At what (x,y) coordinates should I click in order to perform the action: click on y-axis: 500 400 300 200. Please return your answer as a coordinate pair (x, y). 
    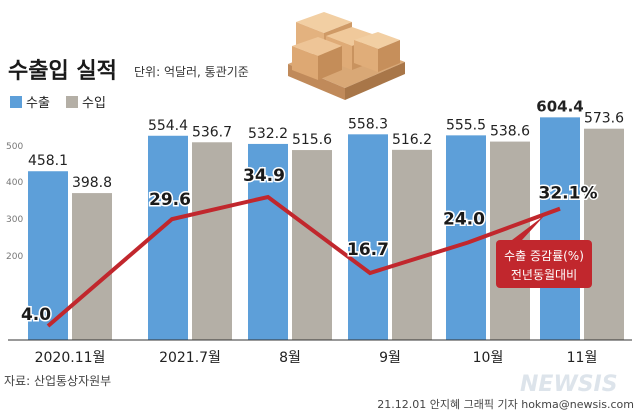
    Looking at the image, I should click on (14, 202).